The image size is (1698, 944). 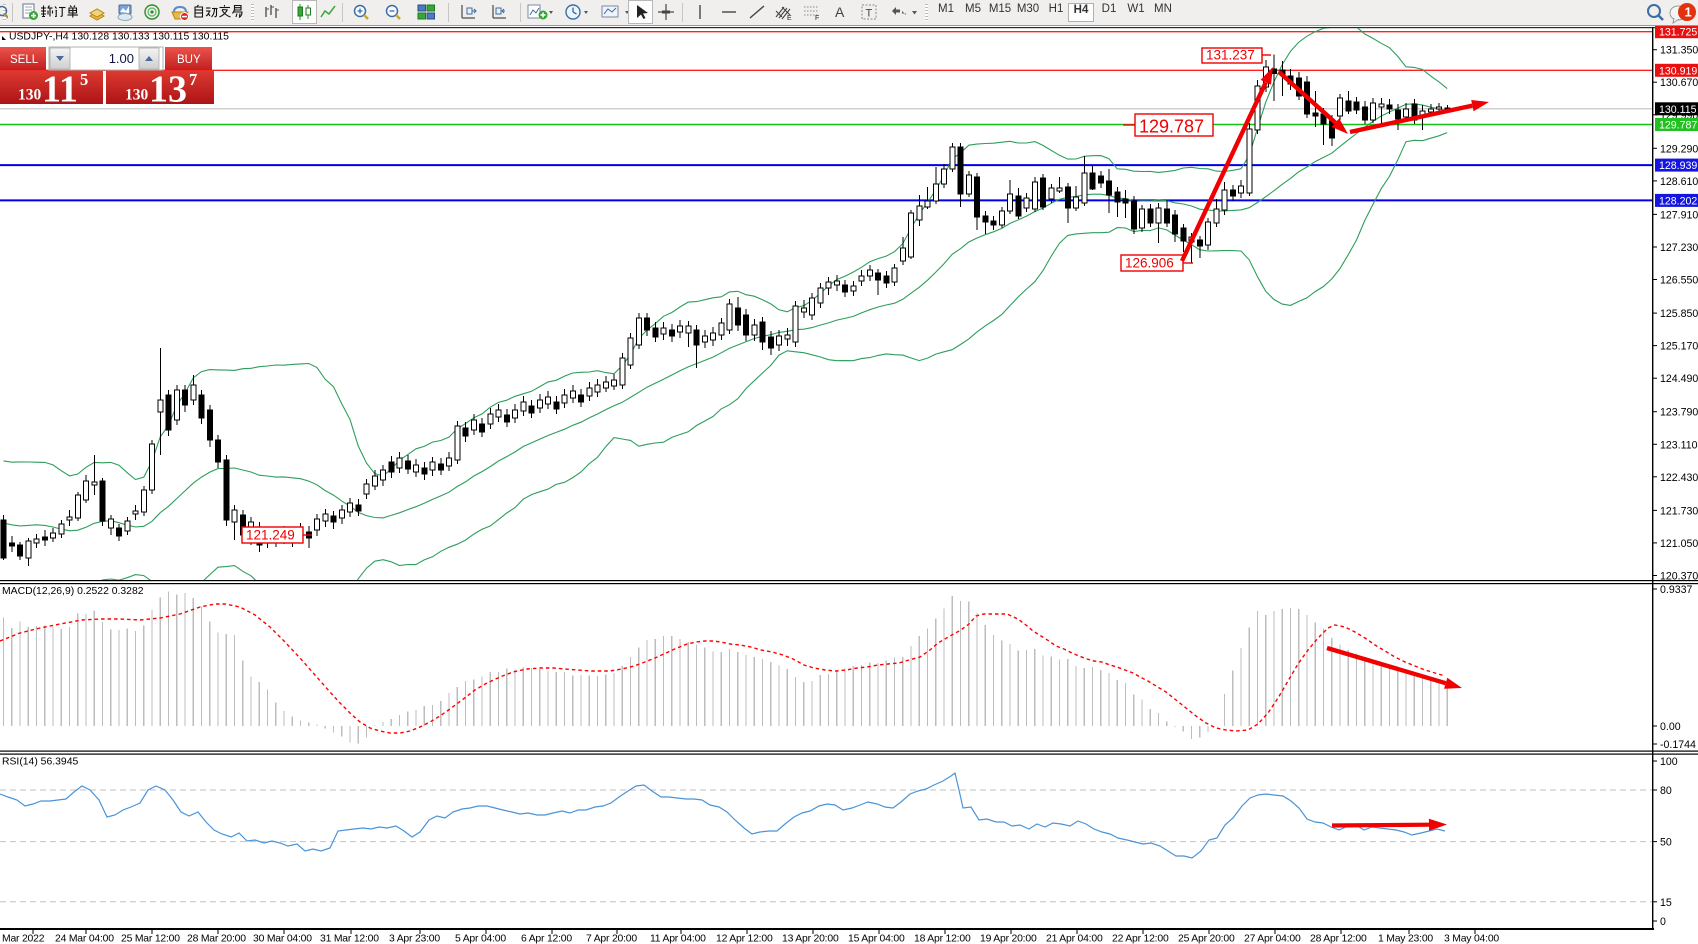 What do you see at coordinates (1678, 166) in the screenshot?
I see `svg-text: 128.939` at bounding box center [1678, 166].